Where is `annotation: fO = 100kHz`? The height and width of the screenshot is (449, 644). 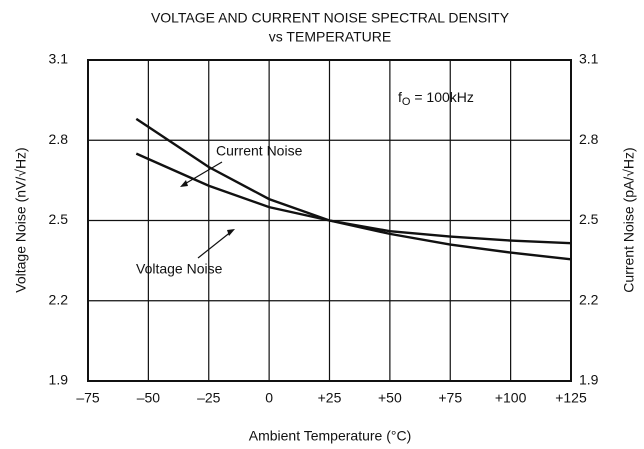
annotation: fO = 100kHz is located at coordinates (436, 98).